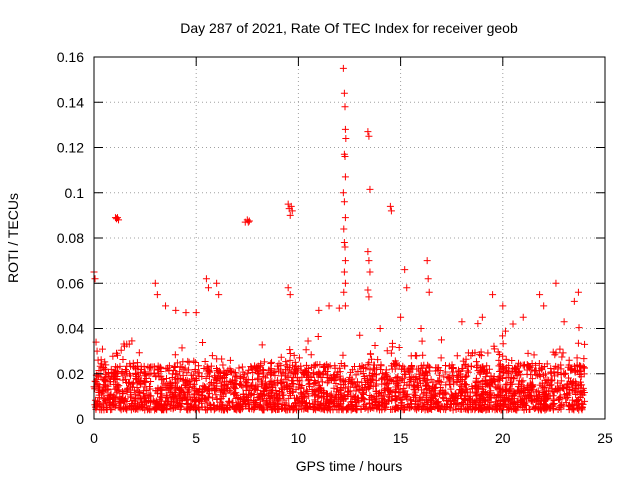  Describe the element at coordinates (349, 466) in the screenshot. I see `x-axis-label: GPS time / hours` at that location.